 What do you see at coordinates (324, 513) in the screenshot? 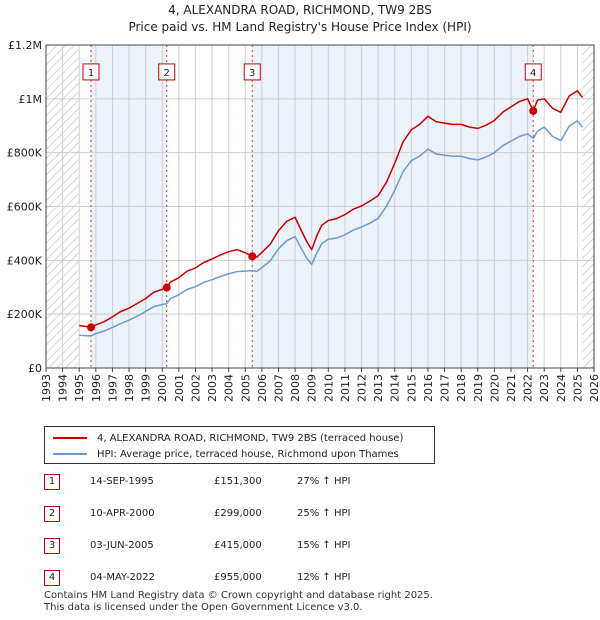
I see `sale-hpi-change: 25% ↑ HPI` at bounding box center [324, 513].